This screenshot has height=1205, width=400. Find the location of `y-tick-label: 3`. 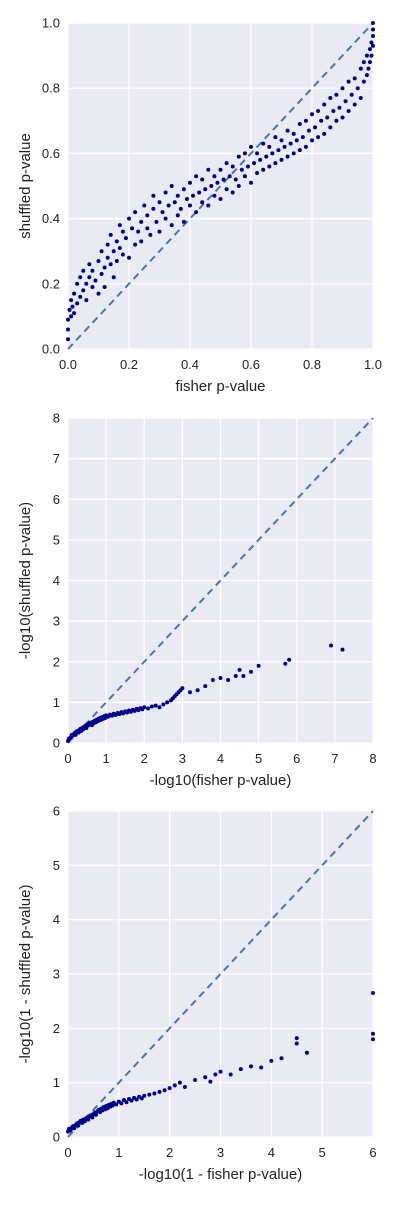

y-tick-label: 3 is located at coordinates (56, 974).